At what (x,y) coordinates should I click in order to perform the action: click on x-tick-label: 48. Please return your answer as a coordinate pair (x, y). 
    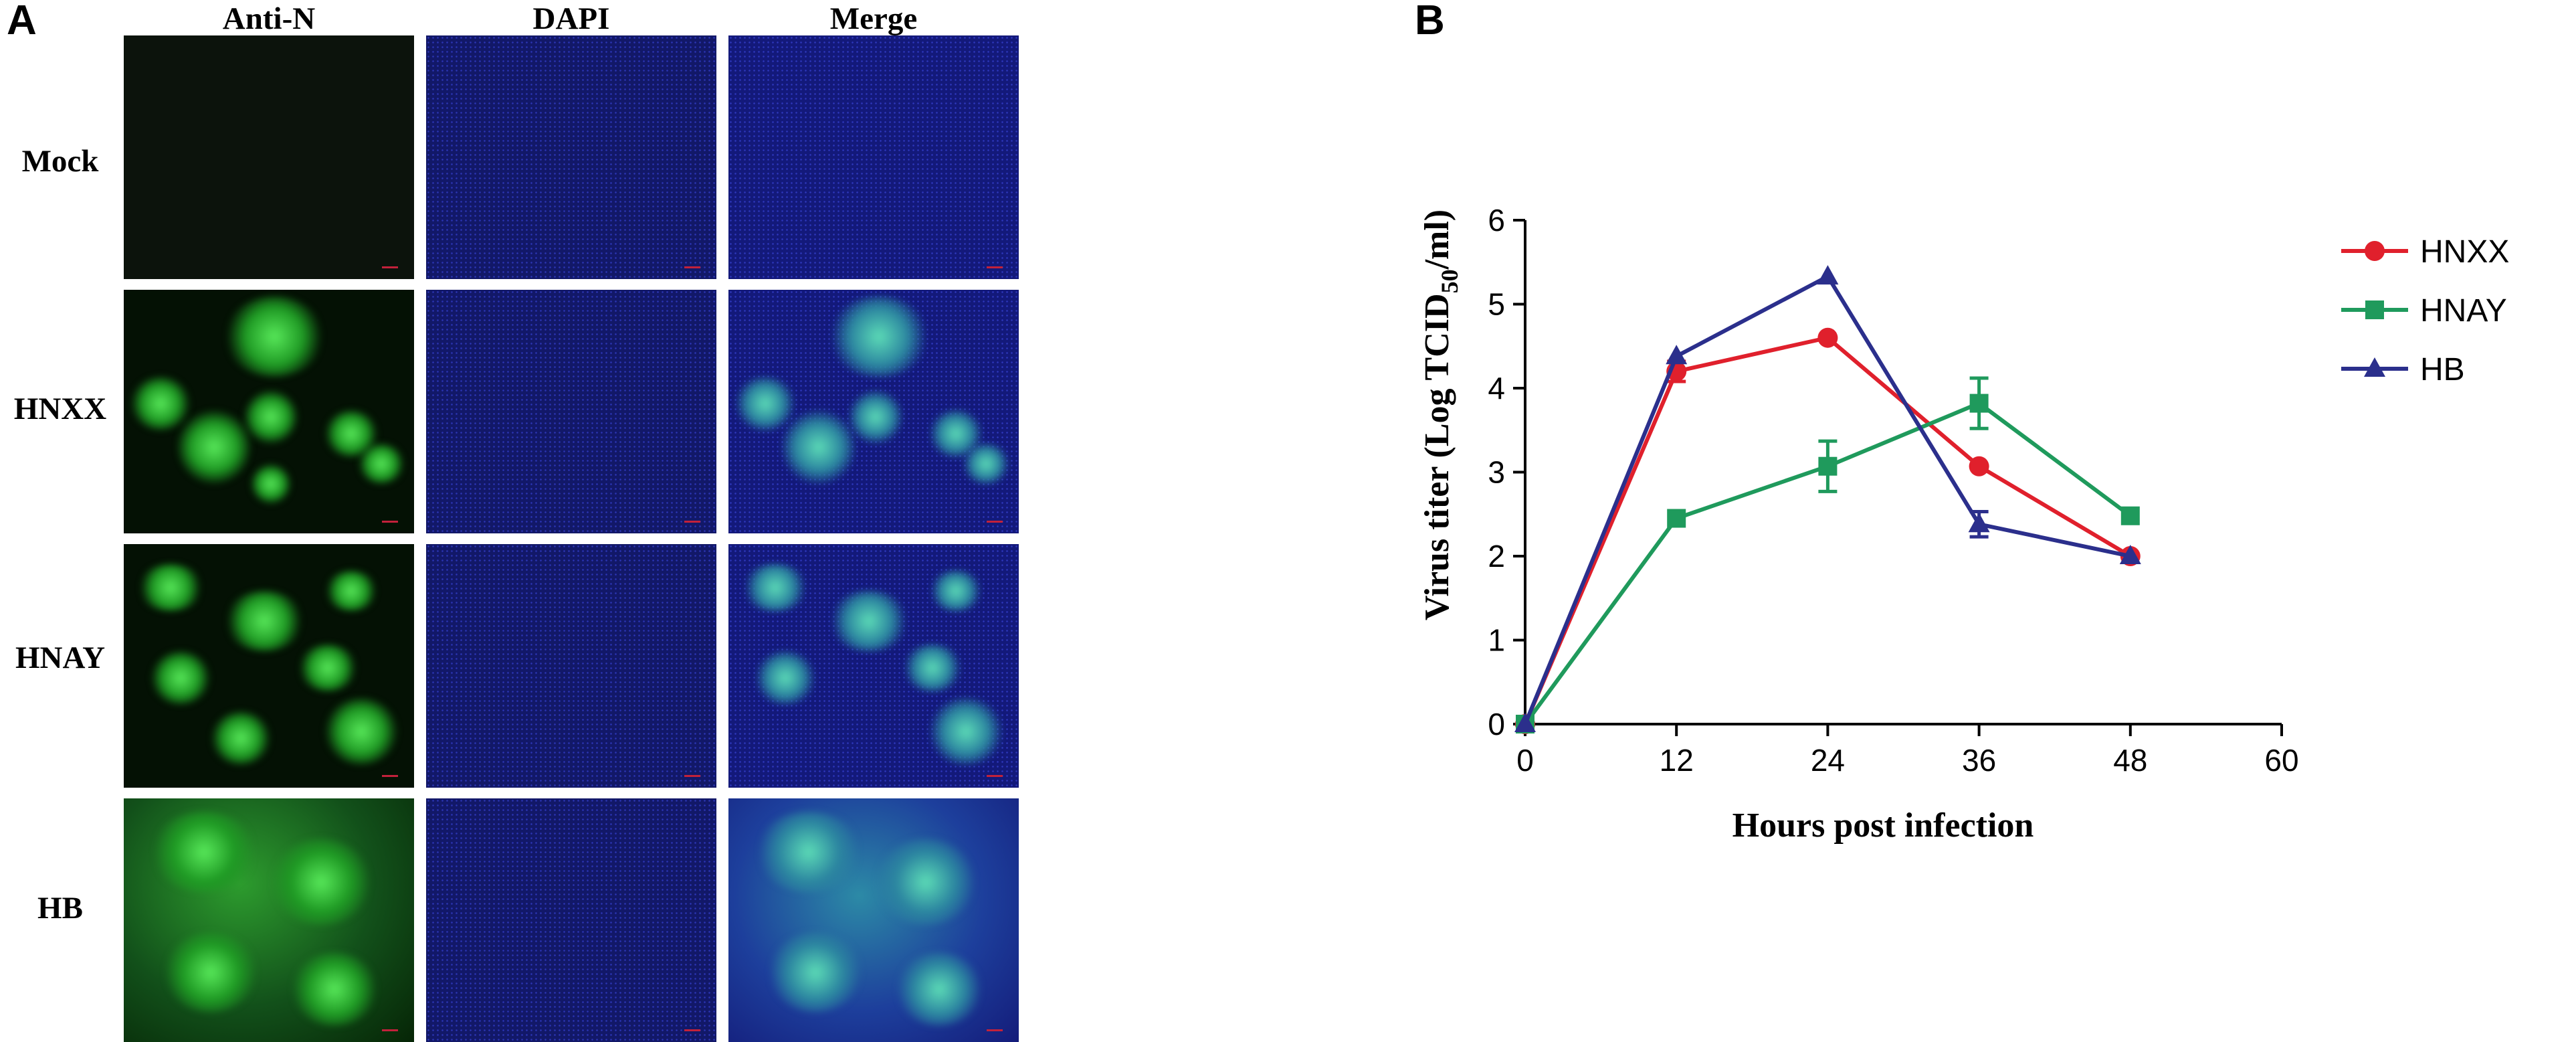
    Looking at the image, I should click on (2130, 760).